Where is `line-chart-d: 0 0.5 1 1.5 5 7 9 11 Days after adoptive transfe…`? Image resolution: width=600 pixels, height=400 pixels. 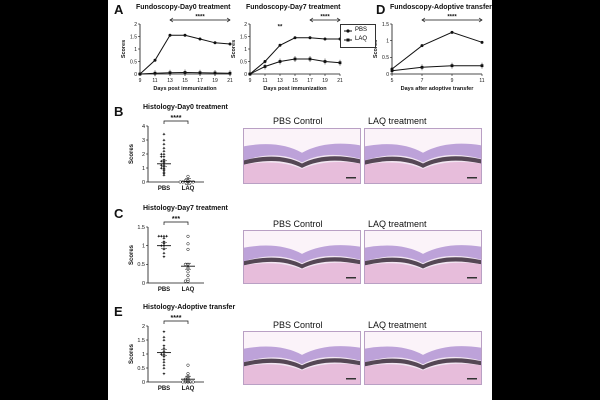 line-chart-d: 0 0.5 1 1.5 5 7 9 11 Days after adoptive transfe… is located at coordinates (429, 54).